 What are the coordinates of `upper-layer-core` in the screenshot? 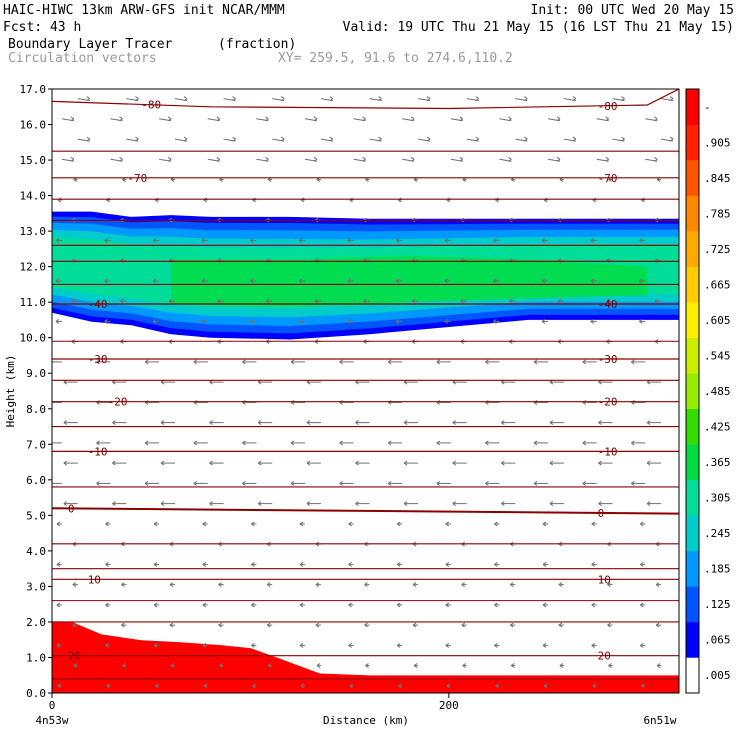 It's located at (409, 281).